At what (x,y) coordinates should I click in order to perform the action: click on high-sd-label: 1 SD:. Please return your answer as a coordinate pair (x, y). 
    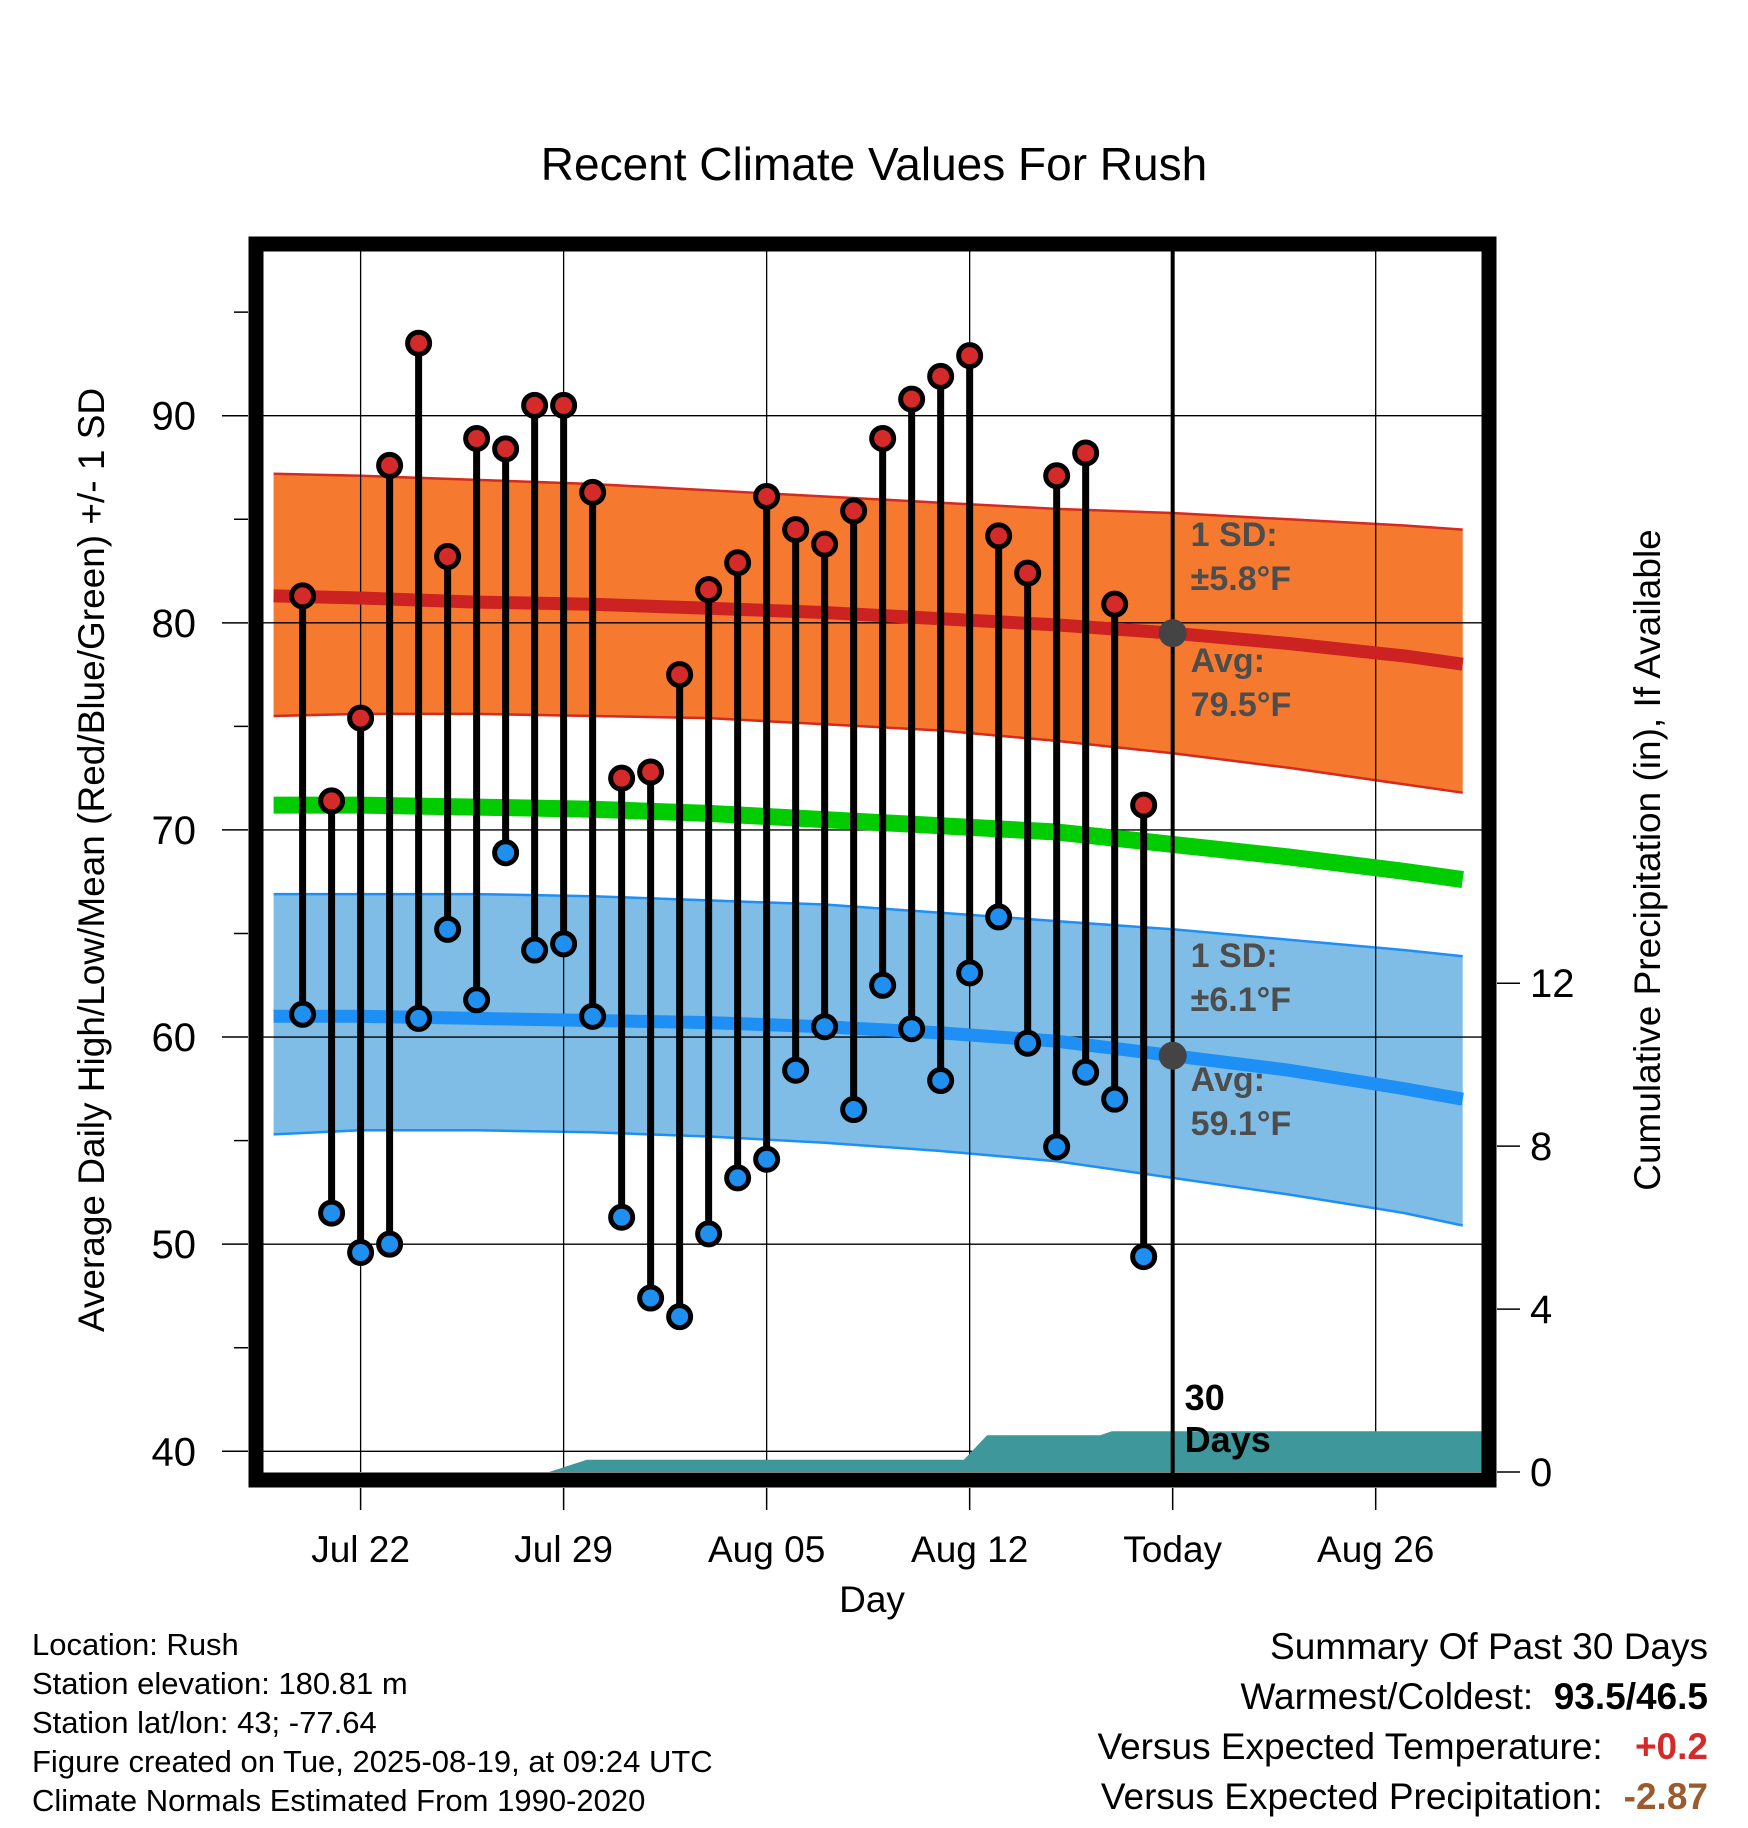
    Looking at the image, I should click on (1234, 535).